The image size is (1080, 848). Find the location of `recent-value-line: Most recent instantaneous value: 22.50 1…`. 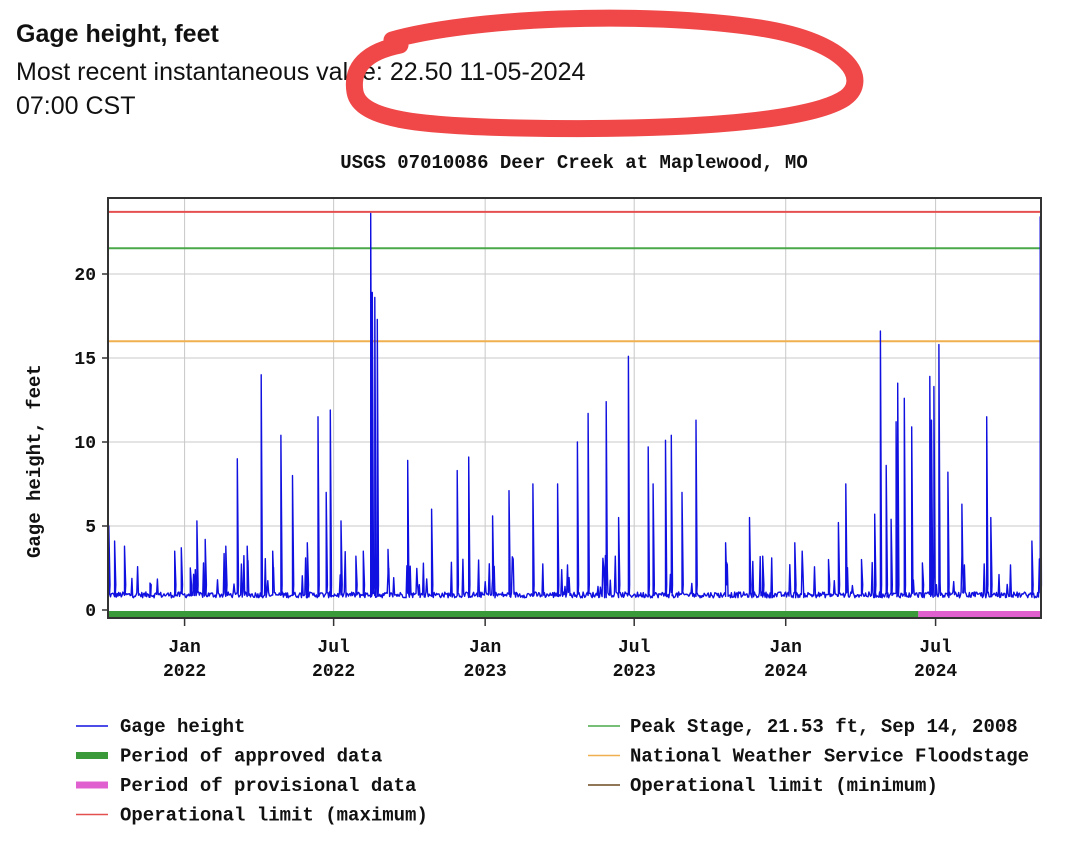

recent-value-line: Most recent instantaneous value: 22.50 1… is located at coordinates (300, 72).